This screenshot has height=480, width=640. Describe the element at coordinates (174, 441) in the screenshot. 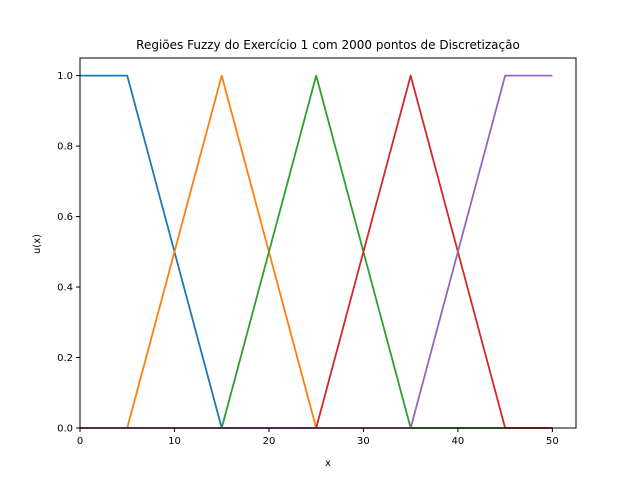

I see `x-tick-label: 10` at that location.